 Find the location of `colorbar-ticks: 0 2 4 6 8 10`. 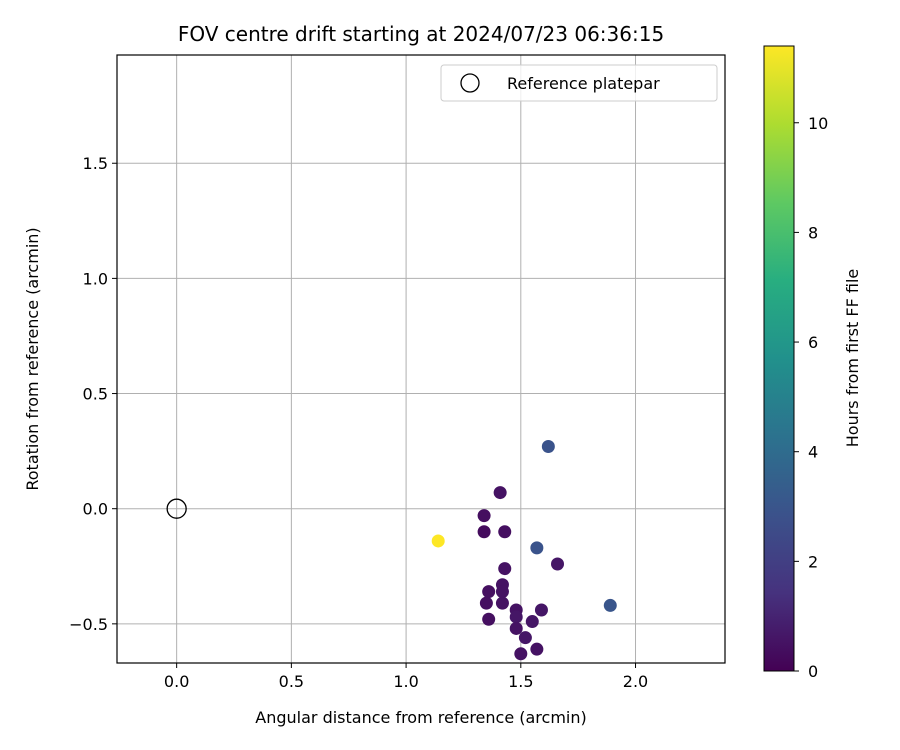

colorbar-ticks: 0 2 4 6 8 10 is located at coordinates (811, 397).